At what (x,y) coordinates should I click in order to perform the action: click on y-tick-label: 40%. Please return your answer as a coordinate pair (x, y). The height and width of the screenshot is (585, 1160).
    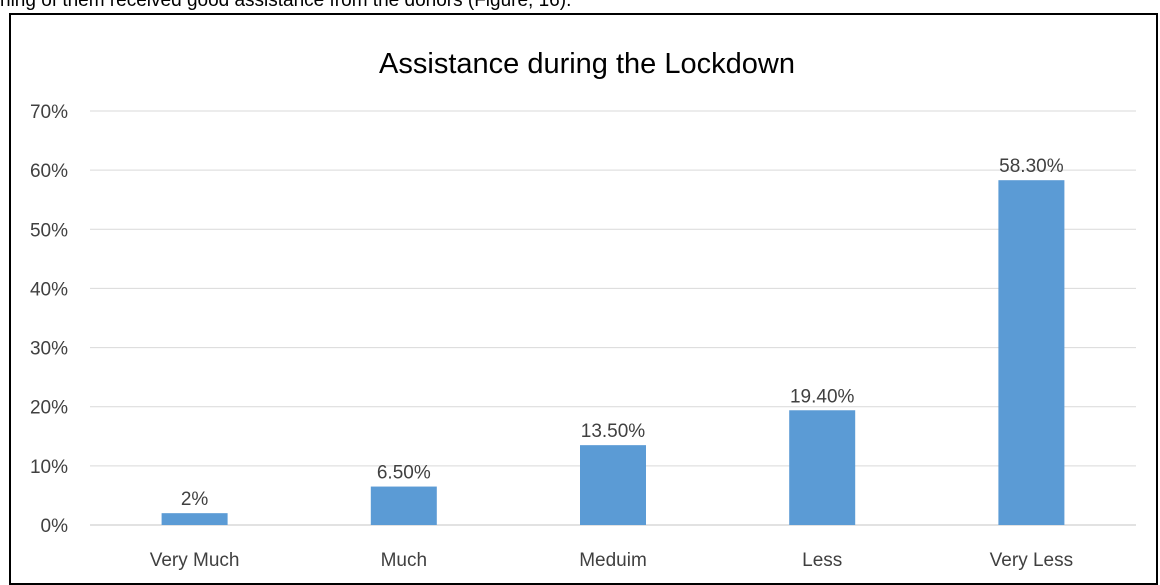
    Looking at the image, I should click on (49, 289).